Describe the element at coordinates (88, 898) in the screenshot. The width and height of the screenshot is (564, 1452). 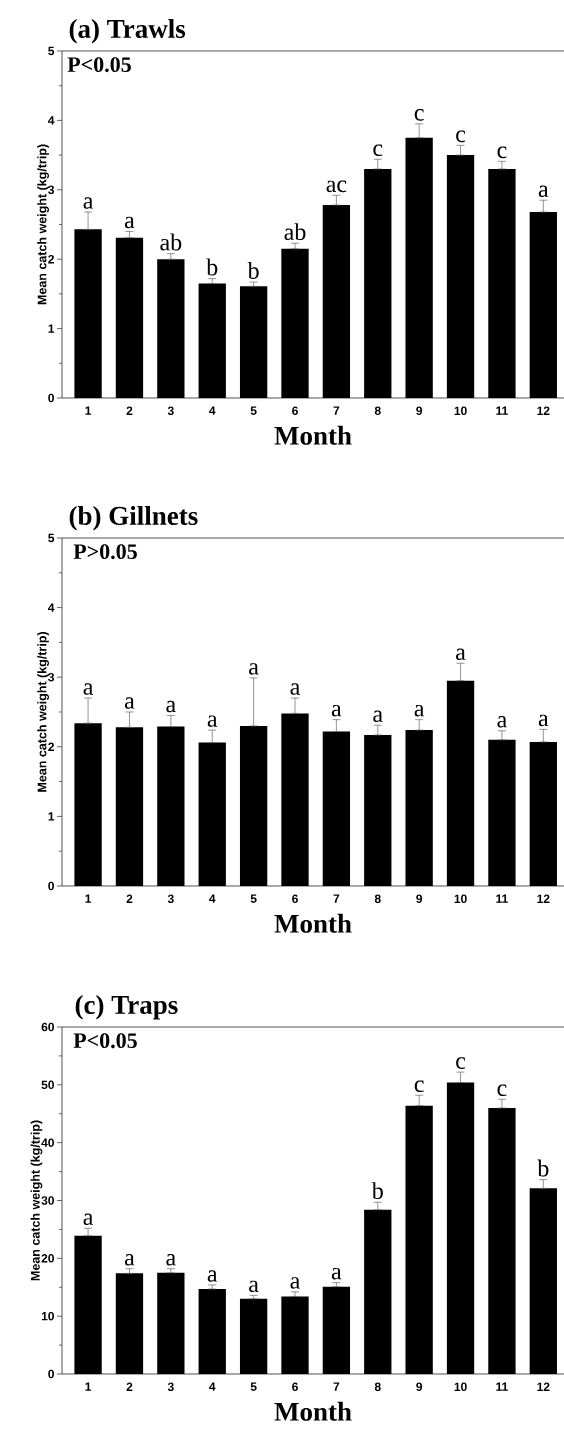
I see `x-tick-label: 1` at that location.